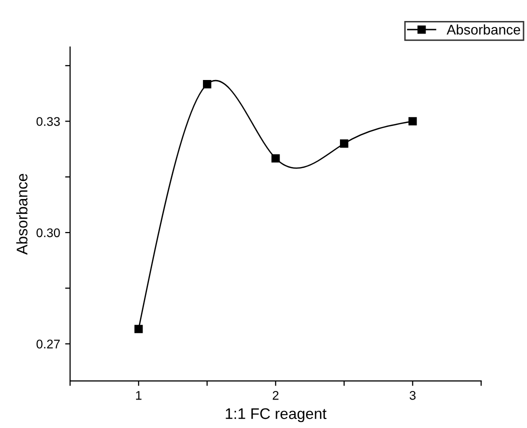 The width and height of the screenshot is (527, 428). Describe the element at coordinates (48, 233) in the screenshot. I see `text: 0.30` at that location.